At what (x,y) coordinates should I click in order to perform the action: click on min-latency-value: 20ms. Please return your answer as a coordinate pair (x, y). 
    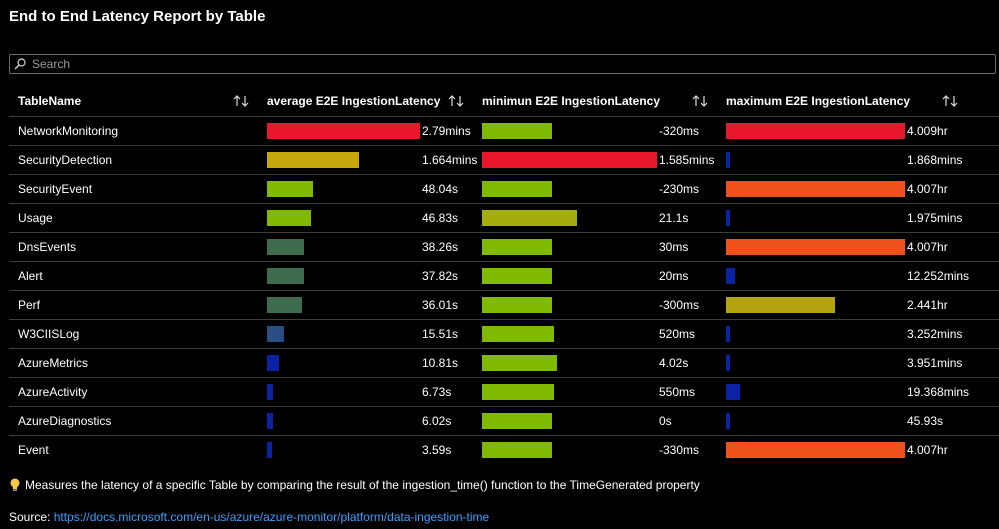
    Looking at the image, I should click on (674, 276).